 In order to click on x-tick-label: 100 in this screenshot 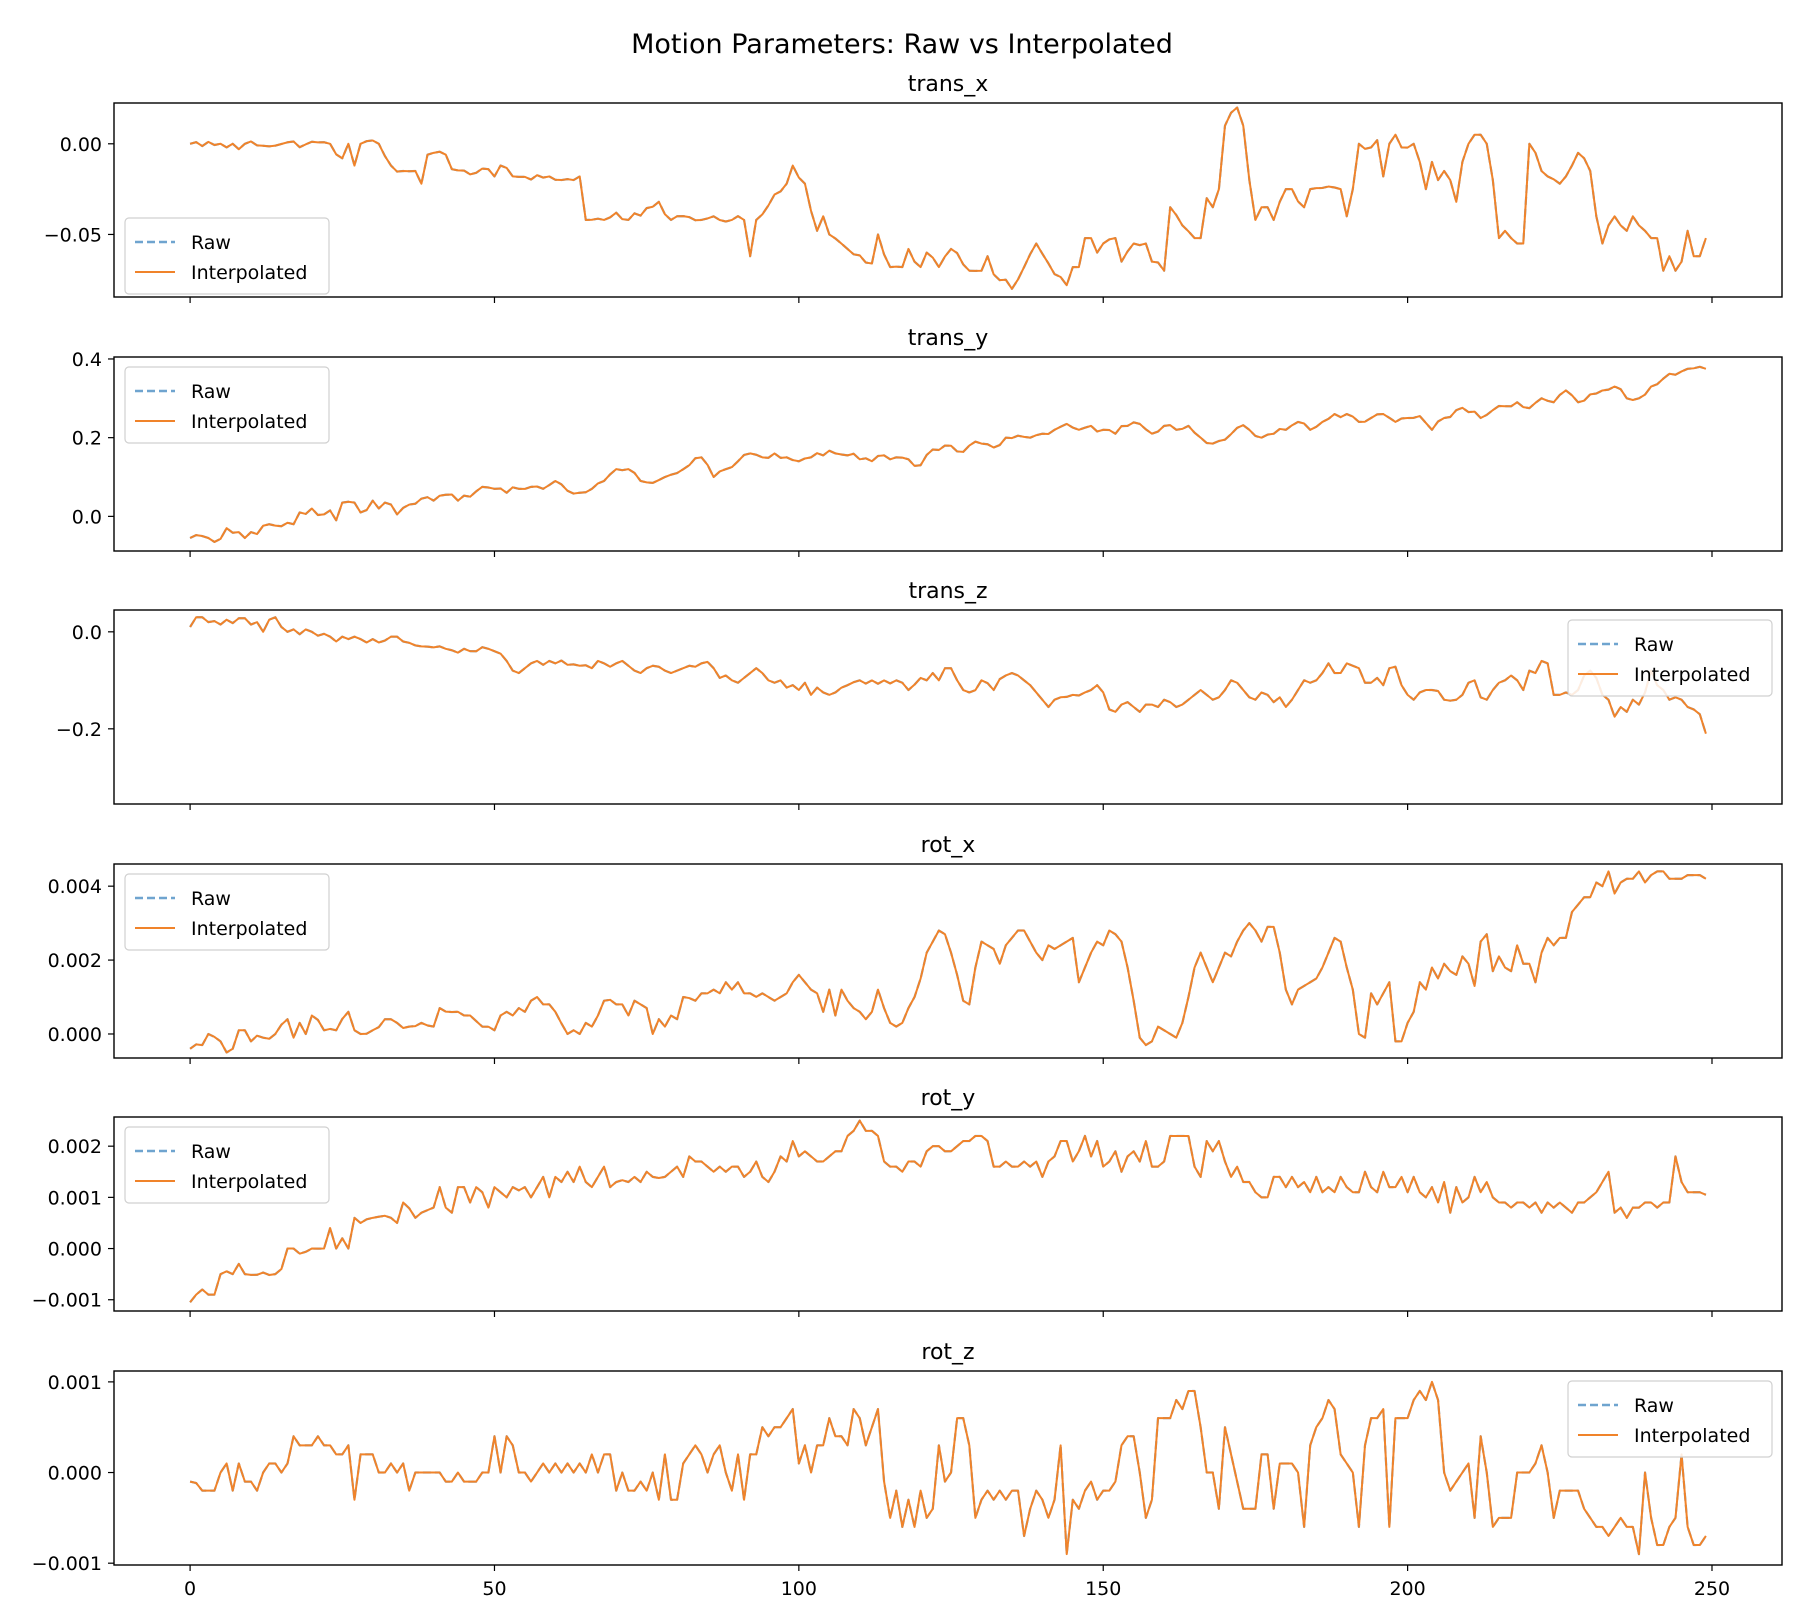, I will do `click(799, 1589)`.